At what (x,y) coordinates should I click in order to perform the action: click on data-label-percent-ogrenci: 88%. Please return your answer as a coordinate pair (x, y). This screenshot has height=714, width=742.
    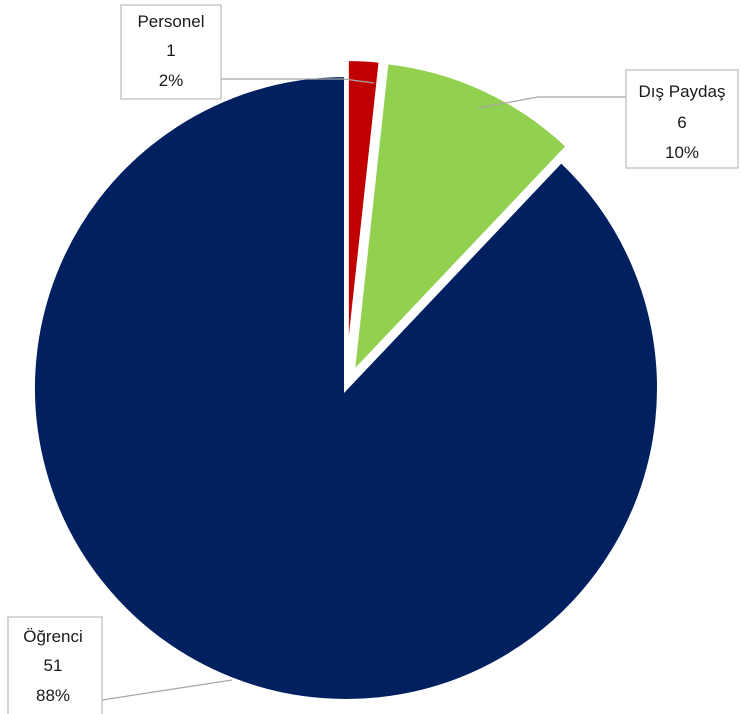
    Looking at the image, I should click on (53, 695).